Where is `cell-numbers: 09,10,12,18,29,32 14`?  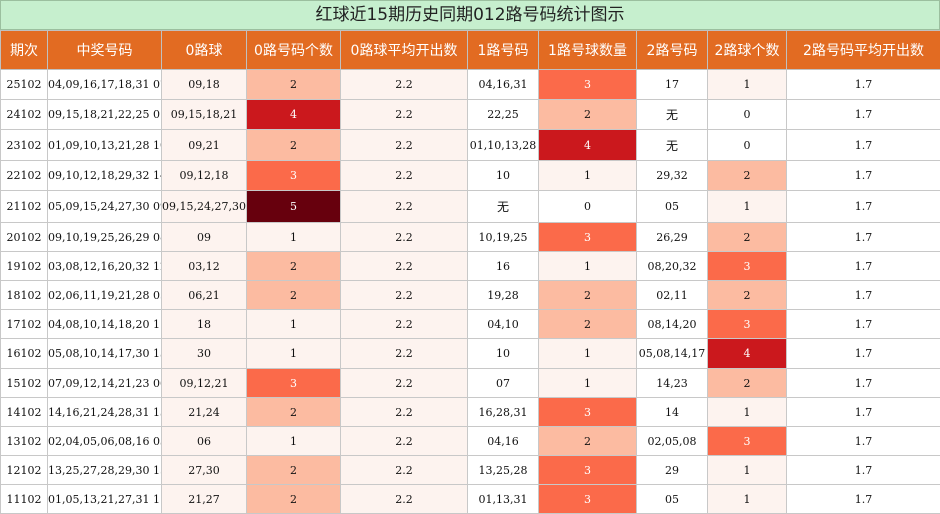 cell-numbers: 09,10,12,18,29,32 14 is located at coordinates (105, 176).